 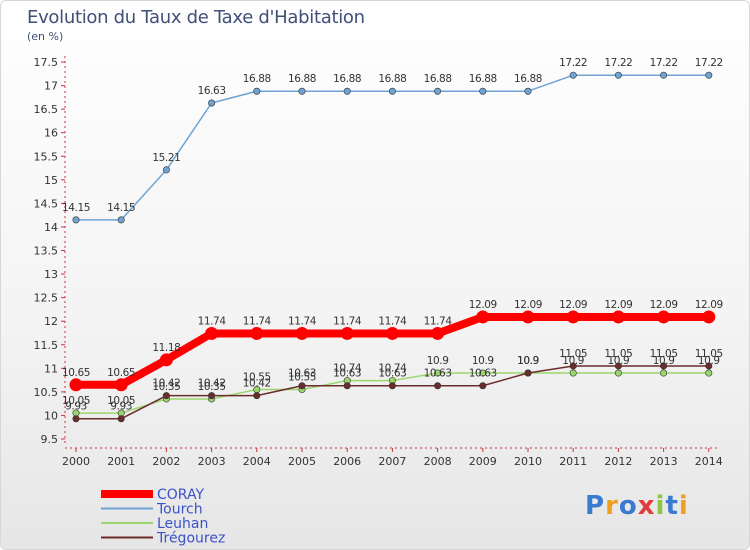 I want to click on y-tick-label: 12.5, so click(x=46, y=298).